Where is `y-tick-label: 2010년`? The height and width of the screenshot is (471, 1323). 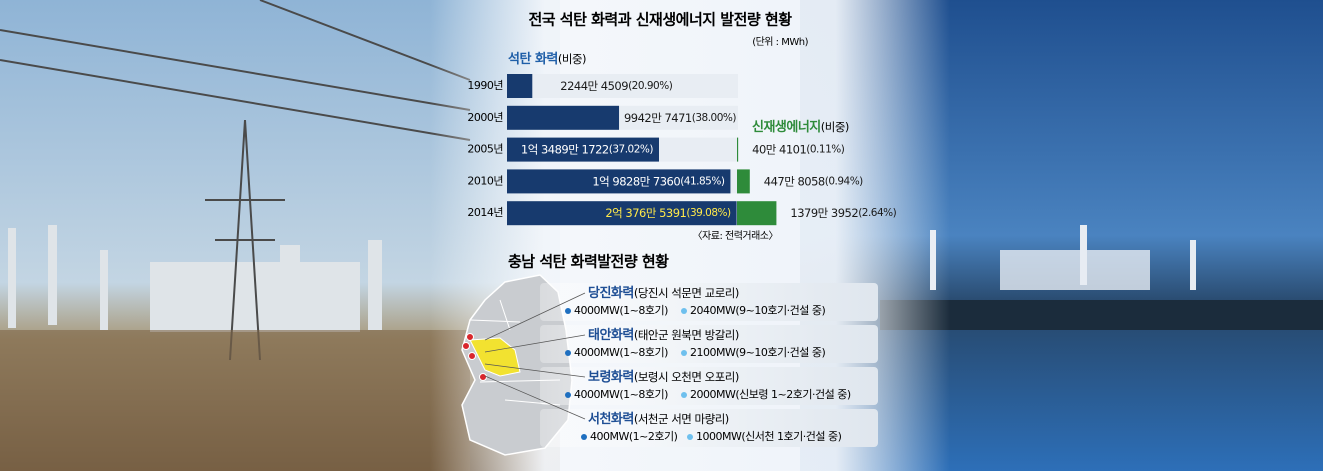
y-tick-label: 2010년 is located at coordinates (485, 180).